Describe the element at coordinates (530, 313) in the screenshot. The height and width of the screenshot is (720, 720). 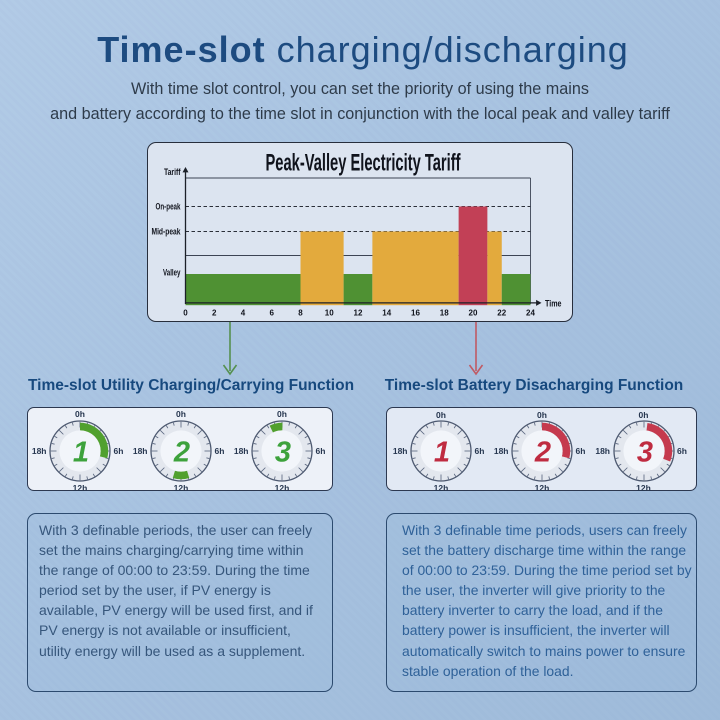
I see `svg-text: 24` at that location.